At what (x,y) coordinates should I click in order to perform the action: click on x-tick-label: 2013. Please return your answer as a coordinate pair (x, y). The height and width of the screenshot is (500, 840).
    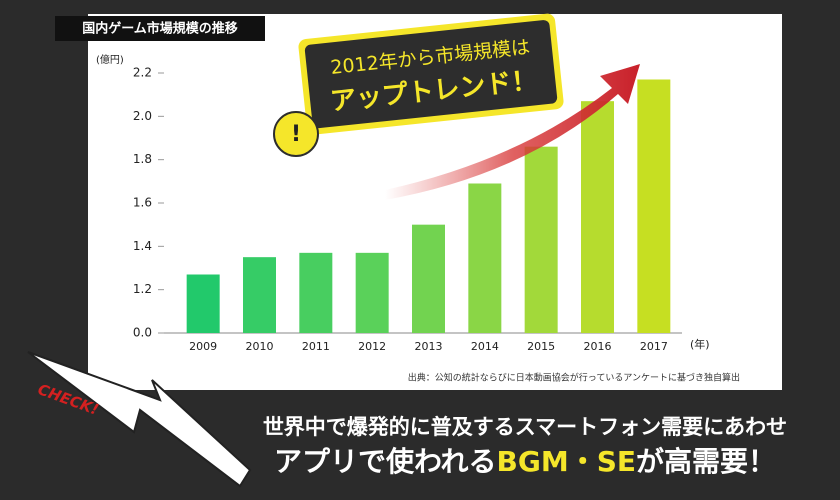
    Looking at the image, I should click on (429, 346).